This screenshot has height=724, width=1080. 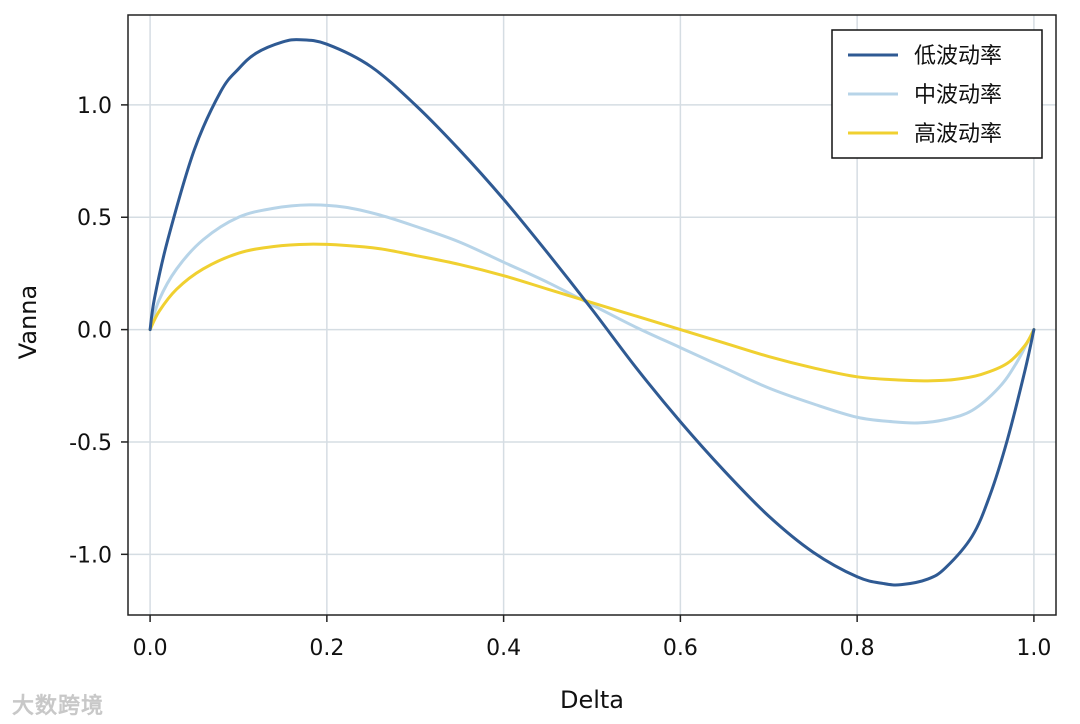 What do you see at coordinates (94, 106) in the screenshot?
I see `y-tick-label: 1.0` at bounding box center [94, 106].